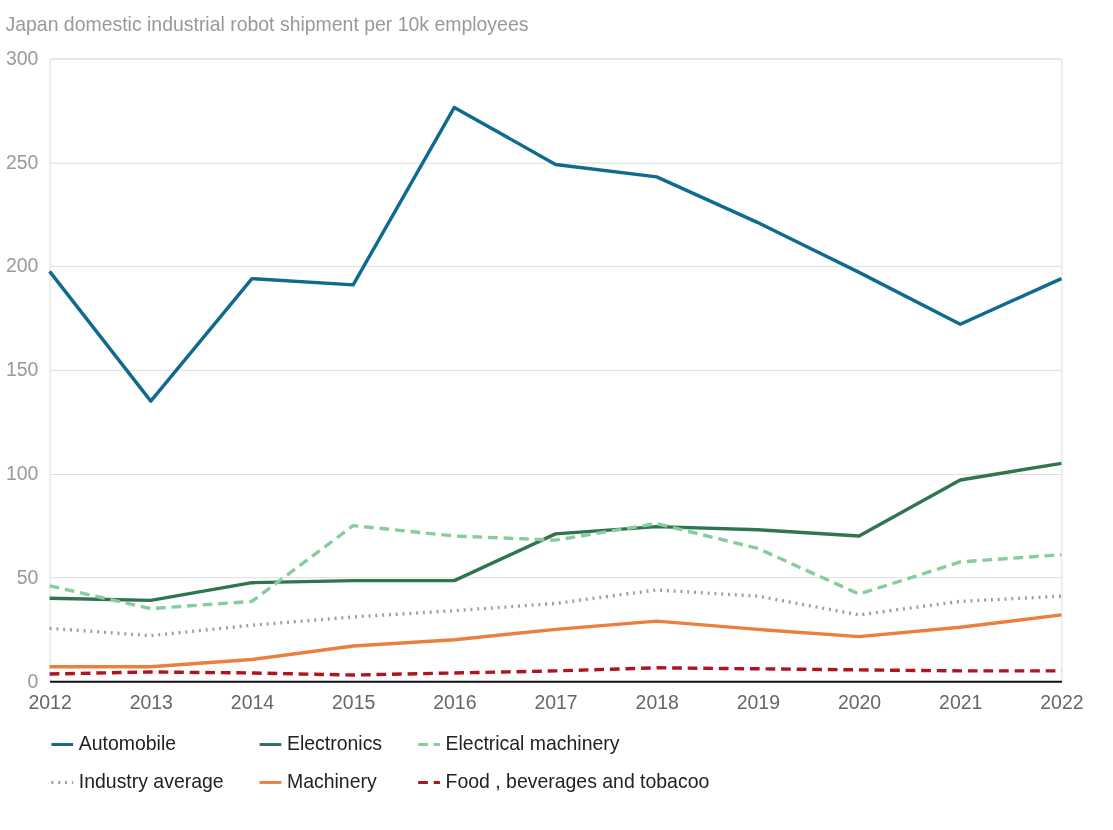  What do you see at coordinates (22, 473) in the screenshot?
I see `y-tick-label: 100` at bounding box center [22, 473].